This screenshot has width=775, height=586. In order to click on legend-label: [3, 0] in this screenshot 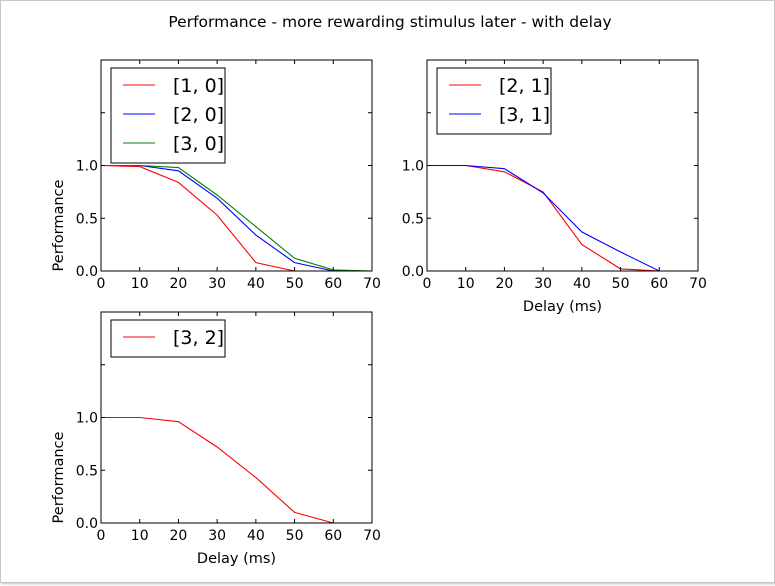, I will do `click(198, 144)`.